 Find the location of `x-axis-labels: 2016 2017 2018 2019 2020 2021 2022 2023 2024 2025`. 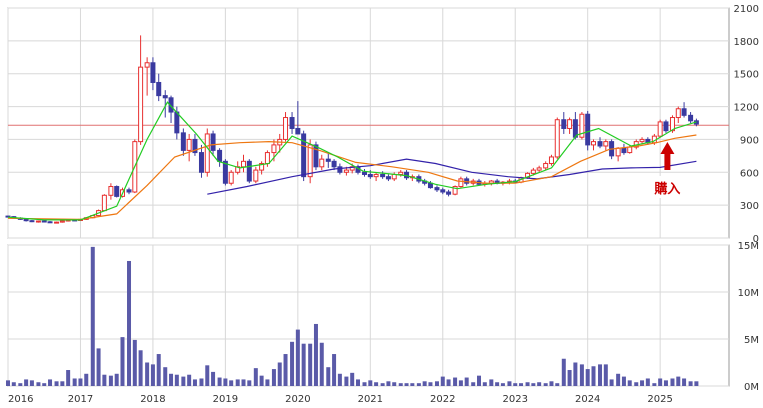

x-axis-labels: 2016 2017 2018 2019 2020 2021 2022 2023 2024 2025 is located at coordinates (340, 399).